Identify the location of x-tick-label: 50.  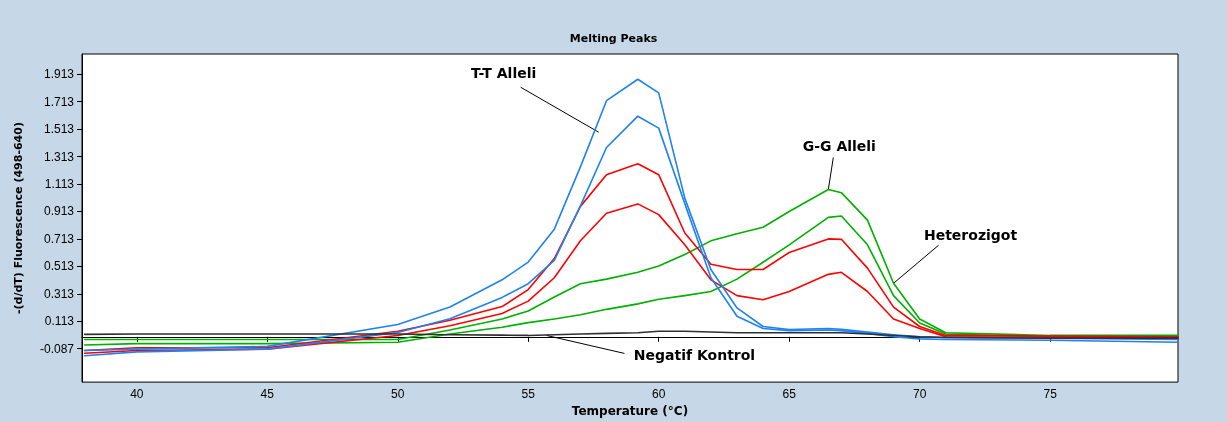
(398, 394).